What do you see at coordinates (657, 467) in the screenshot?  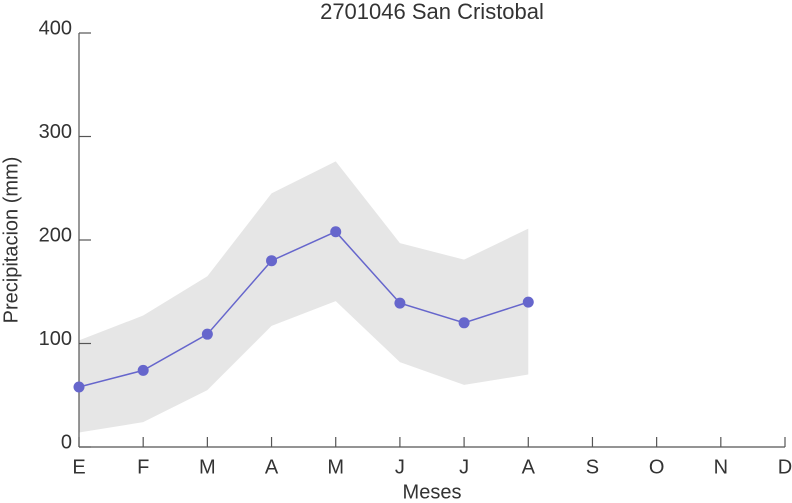 I see `x-tick-label: O` at bounding box center [657, 467].